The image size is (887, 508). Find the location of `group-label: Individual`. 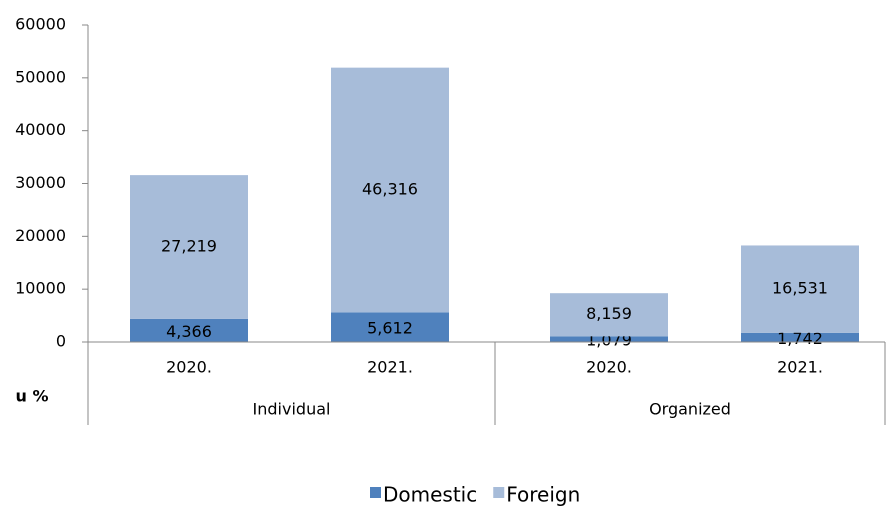

group-label: Individual is located at coordinates (292, 409).